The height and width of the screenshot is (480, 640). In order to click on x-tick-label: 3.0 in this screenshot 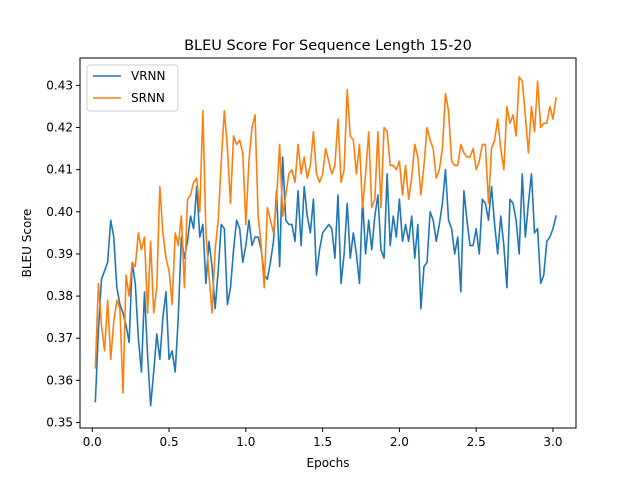, I will do `click(552, 442)`.